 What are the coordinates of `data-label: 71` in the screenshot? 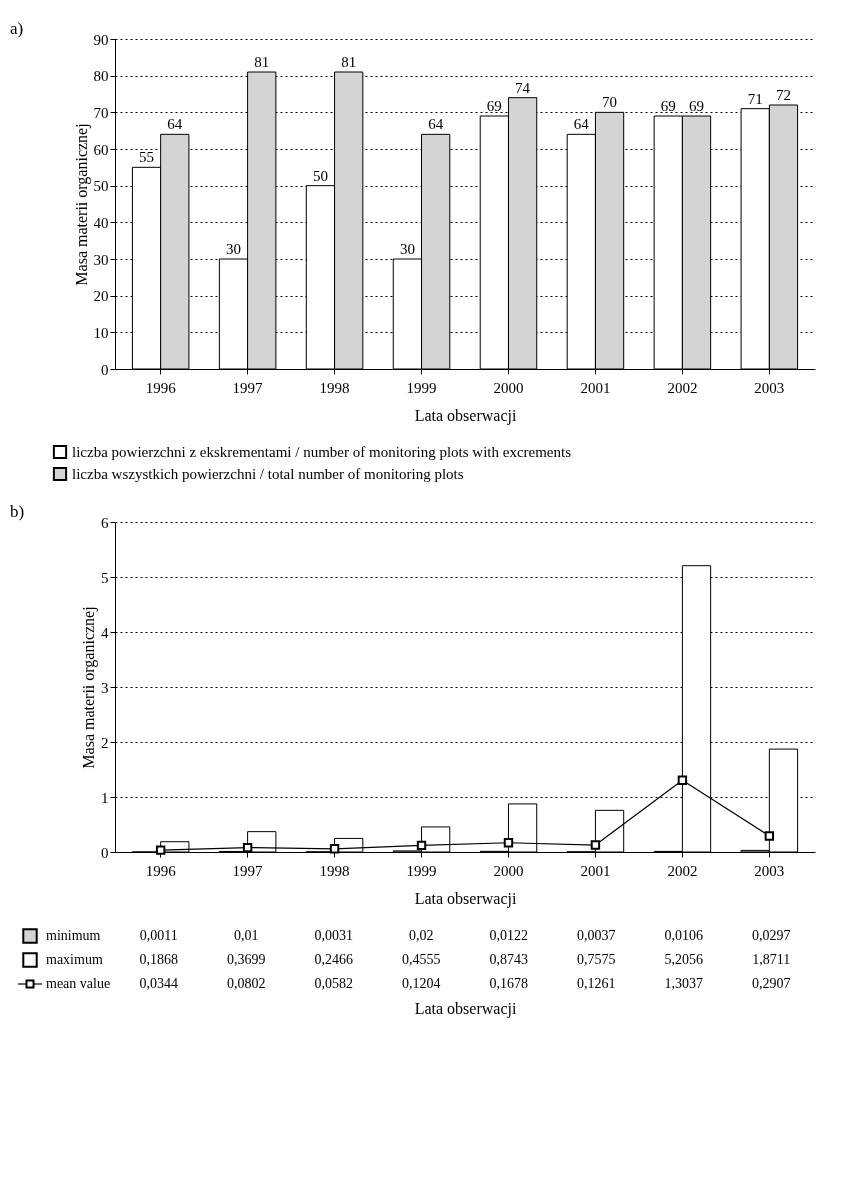 It's located at (755, 98).